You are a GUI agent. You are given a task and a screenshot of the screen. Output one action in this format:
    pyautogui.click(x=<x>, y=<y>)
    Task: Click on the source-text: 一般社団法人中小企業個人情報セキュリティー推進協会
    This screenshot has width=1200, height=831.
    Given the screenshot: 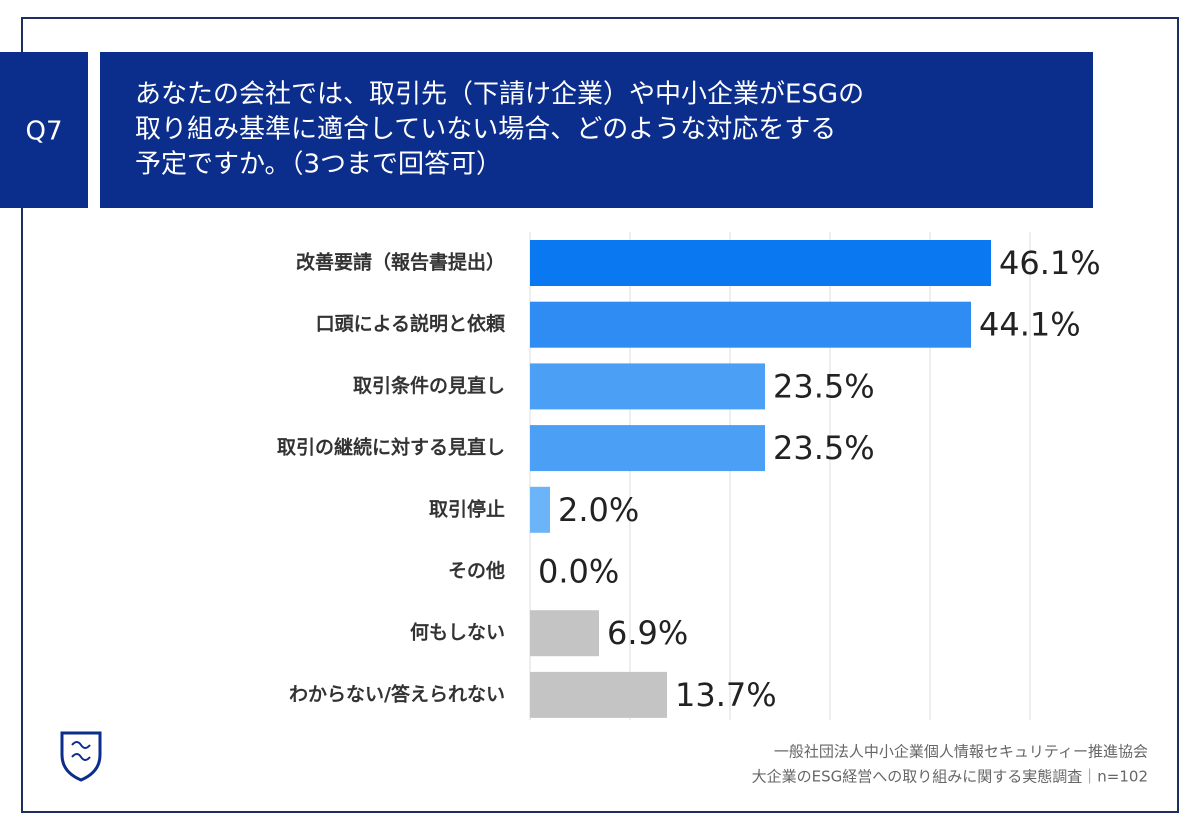 What is the action you would take?
    pyautogui.click(x=961, y=752)
    